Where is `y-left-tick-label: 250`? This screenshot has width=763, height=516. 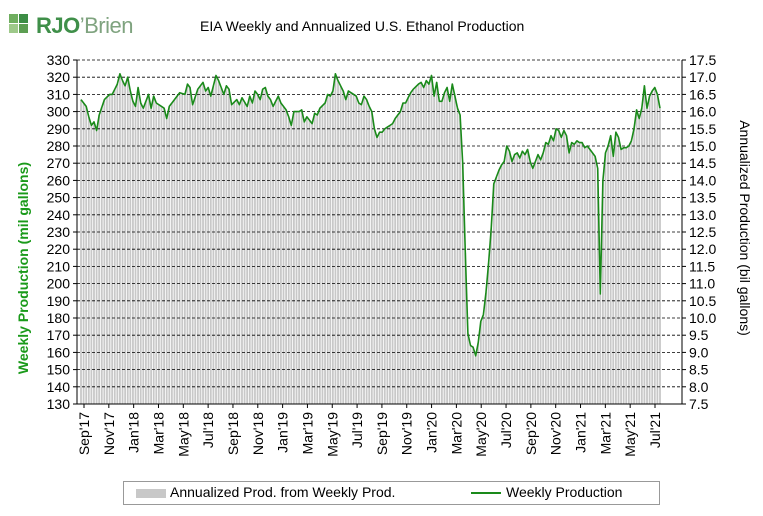 y-left-tick-label: 250 is located at coordinates (59, 198).